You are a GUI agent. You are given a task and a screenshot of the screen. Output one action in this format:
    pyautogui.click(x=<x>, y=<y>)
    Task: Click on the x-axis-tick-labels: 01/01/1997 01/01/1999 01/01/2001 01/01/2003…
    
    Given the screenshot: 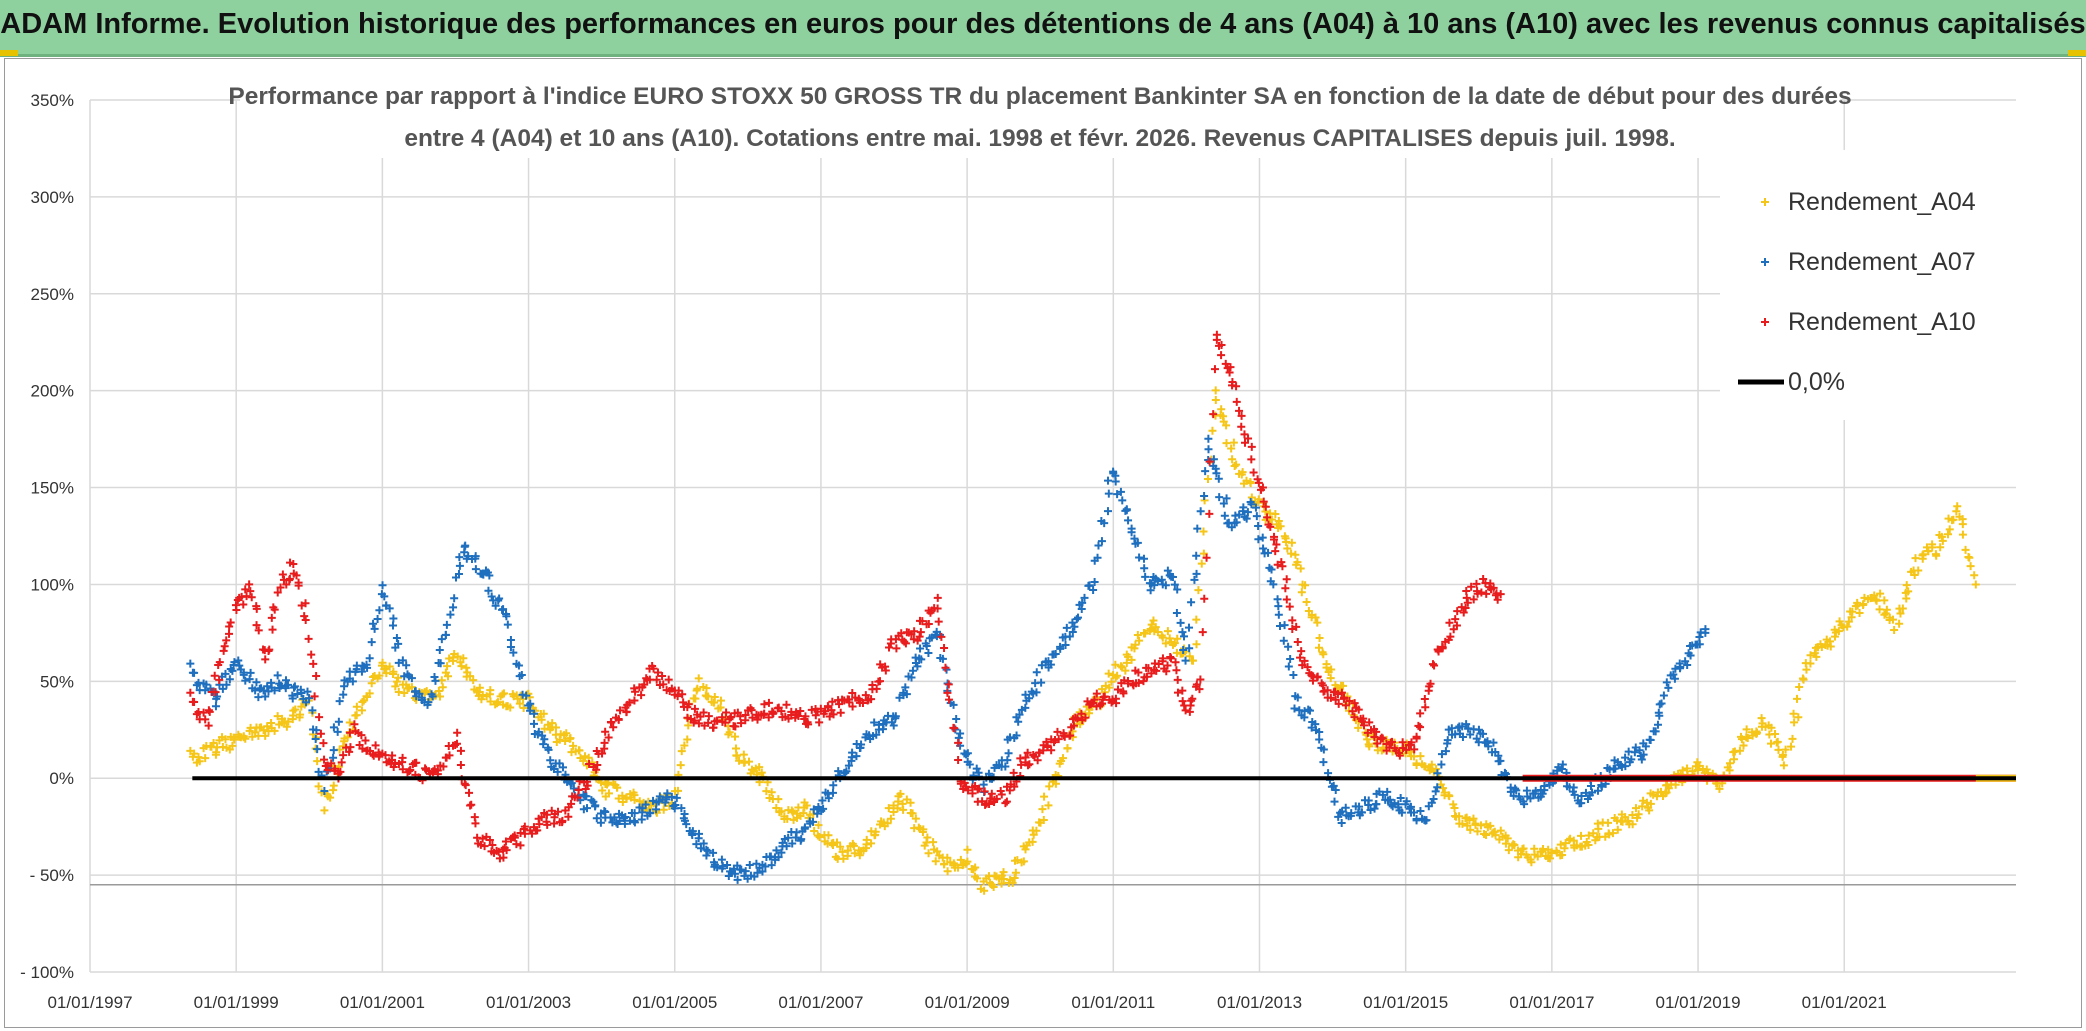 What is the action you would take?
    pyautogui.click(x=966, y=1002)
    